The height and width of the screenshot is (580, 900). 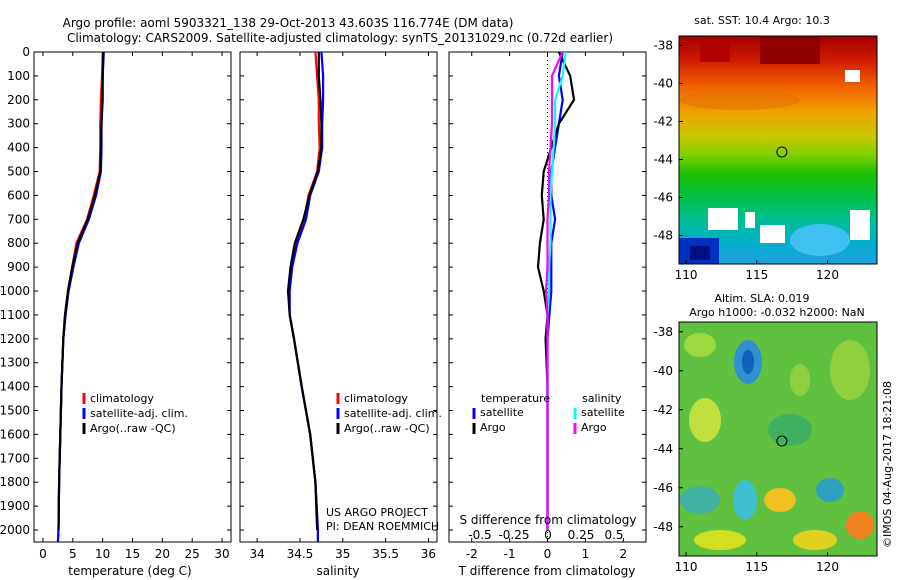 What do you see at coordinates (428, 554) in the screenshot?
I see `x-tick-label: 36` at bounding box center [428, 554].